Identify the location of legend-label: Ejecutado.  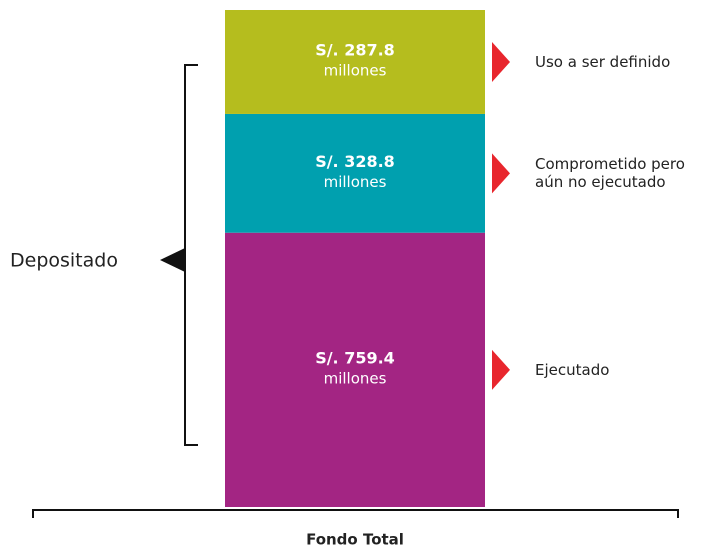
(572, 369).